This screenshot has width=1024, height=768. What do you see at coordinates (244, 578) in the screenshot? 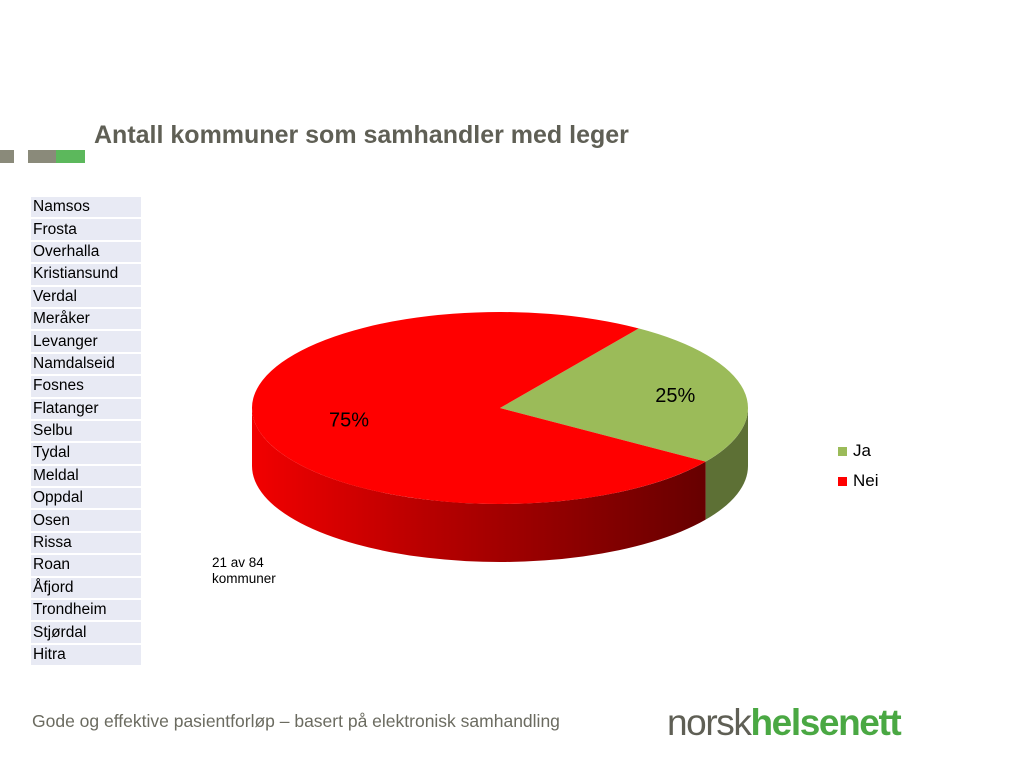
I see `annotation-line-2: kommuner` at bounding box center [244, 578].